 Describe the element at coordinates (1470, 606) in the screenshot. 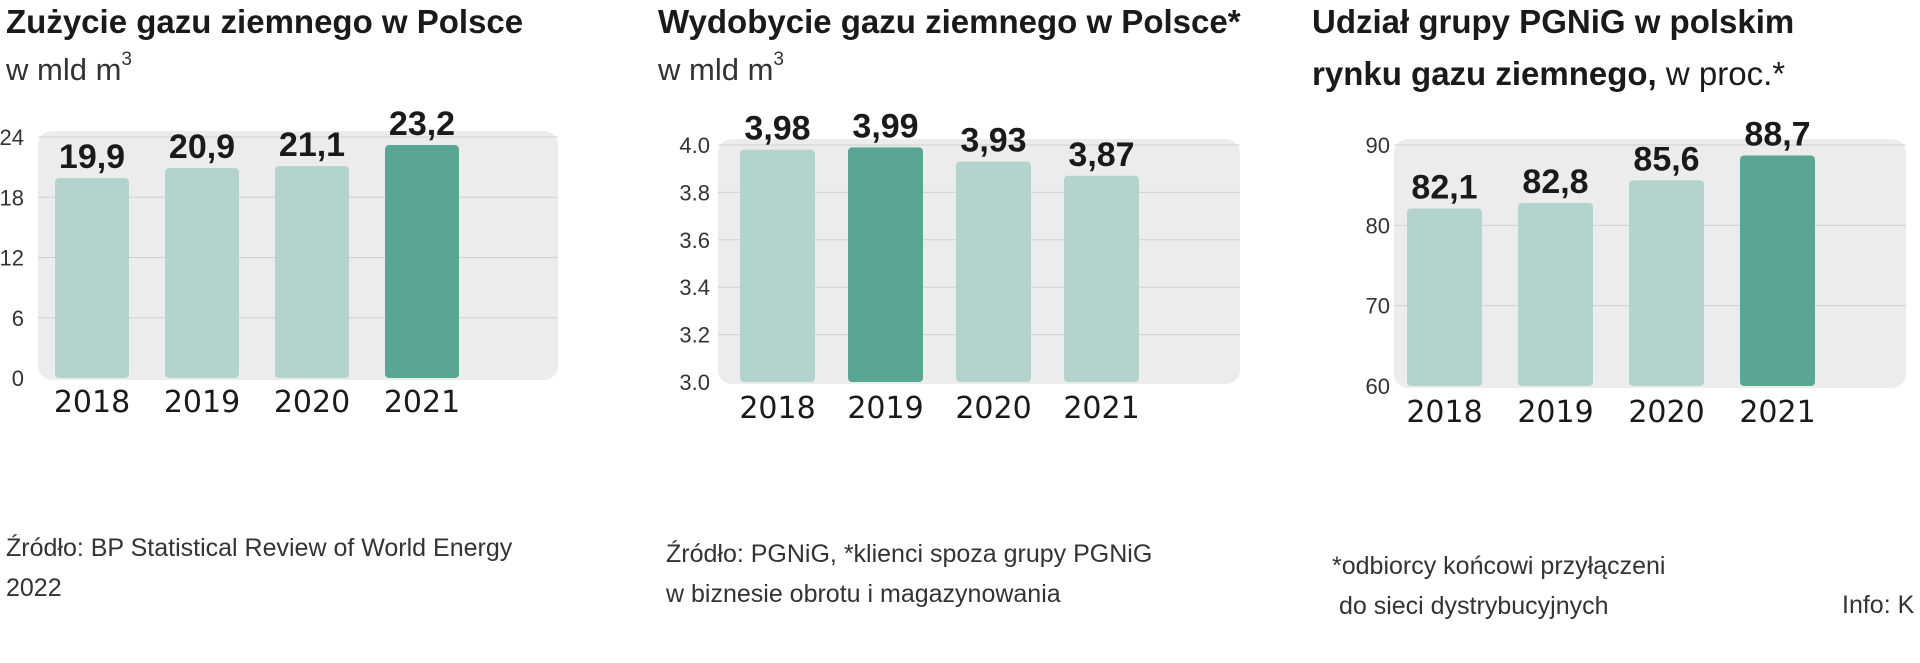

I see `source-line: do sieci dystrybucyjnych` at that location.